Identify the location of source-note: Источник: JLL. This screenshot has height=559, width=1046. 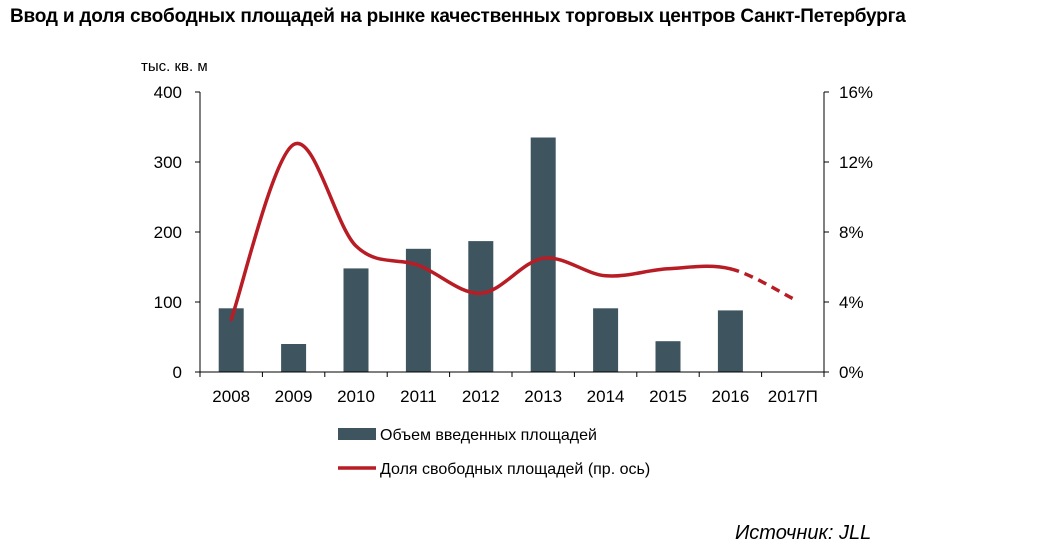
(803, 533).